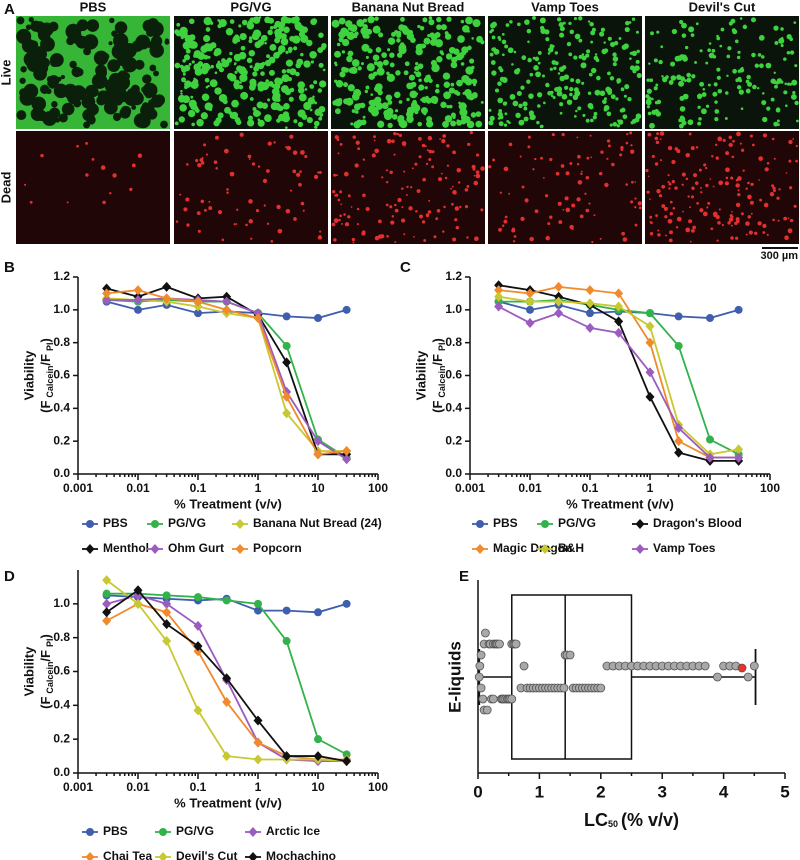 The height and width of the screenshot is (860, 800). I want to click on legend-marker, so click(545, 549).